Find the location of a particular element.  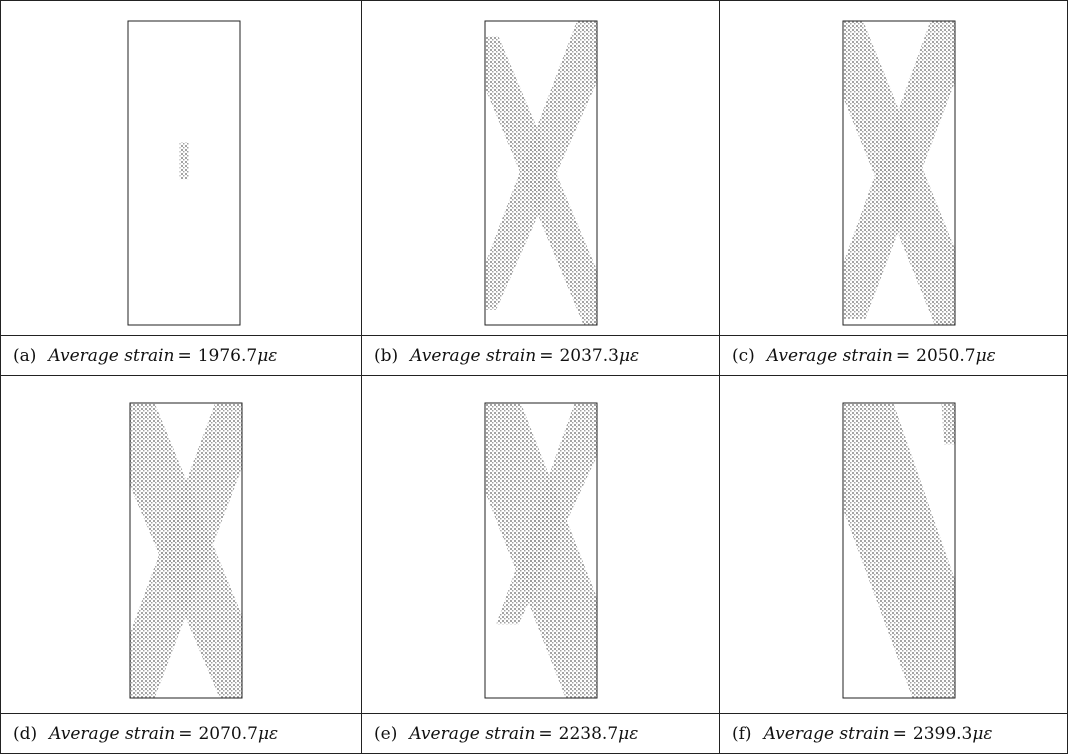

frame-top is located at coordinates (534, 0).